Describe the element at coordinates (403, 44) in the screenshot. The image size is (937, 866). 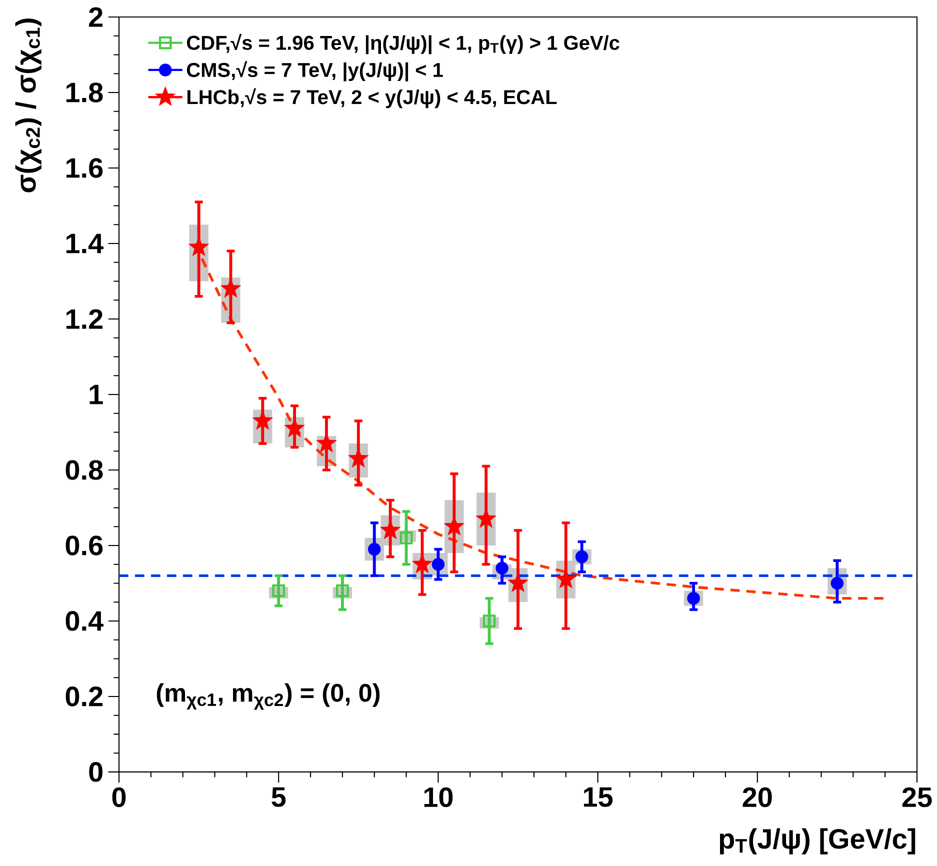
I see `legend-label: CDF,√s = 1.96 TeV, |η(J/ψ)| < 1, p$_{T}$(γ) > 1 GeV/c` at that location.